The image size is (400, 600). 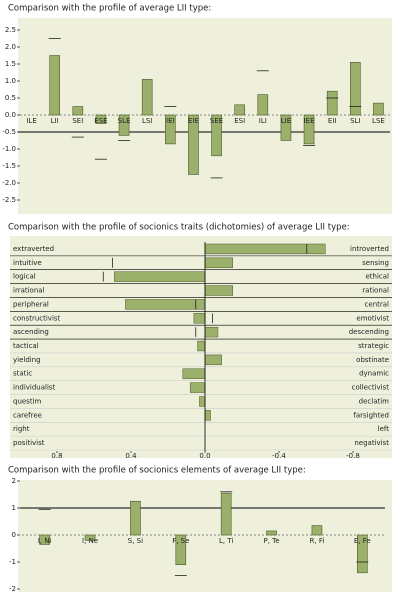 What do you see at coordinates (193, 121) in the screenshot?
I see `x-tick-label: EIE` at bounding box center [193, 121].